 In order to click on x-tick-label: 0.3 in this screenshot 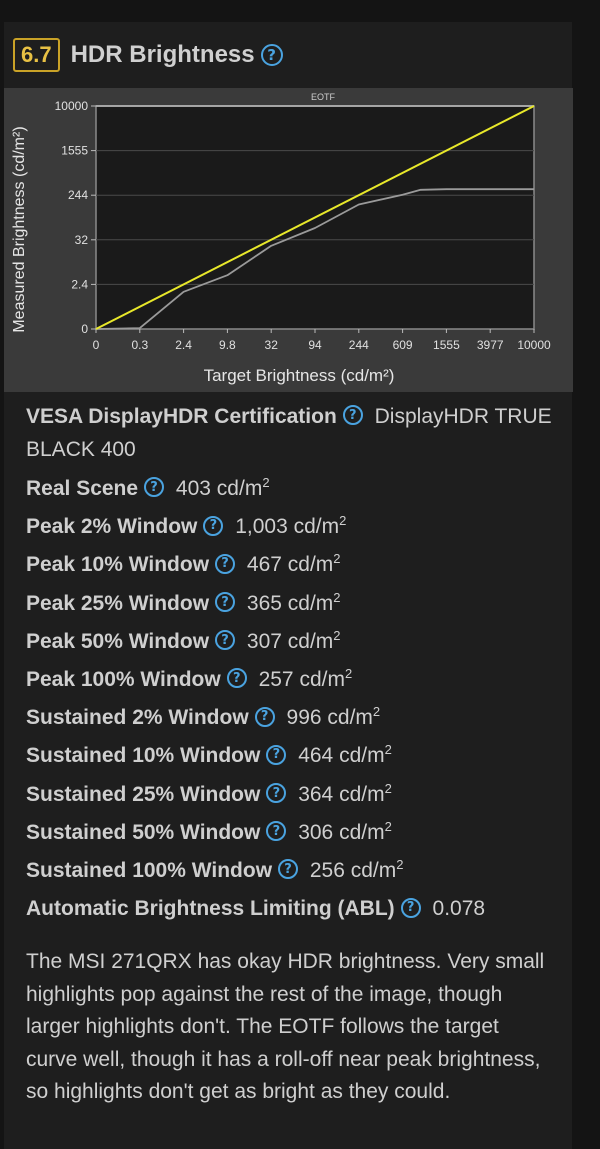, I will do `click(139, 345)`.